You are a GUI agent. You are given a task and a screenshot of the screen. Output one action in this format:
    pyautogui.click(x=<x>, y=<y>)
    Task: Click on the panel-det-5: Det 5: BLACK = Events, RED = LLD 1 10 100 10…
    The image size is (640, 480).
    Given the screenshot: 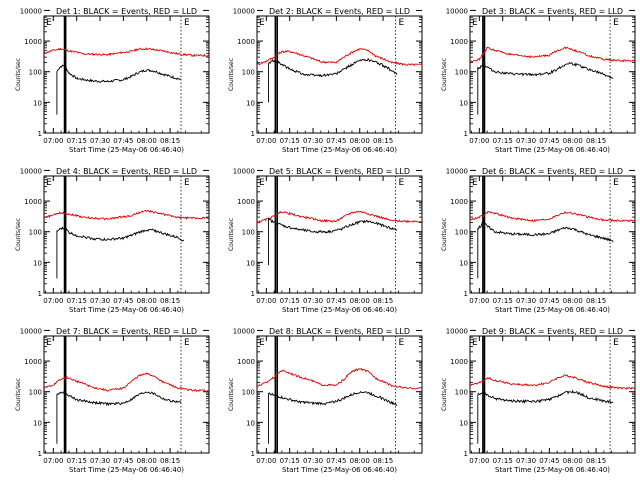 What is the action you would take?
    pyautogui.click(x=325, y=240)
    